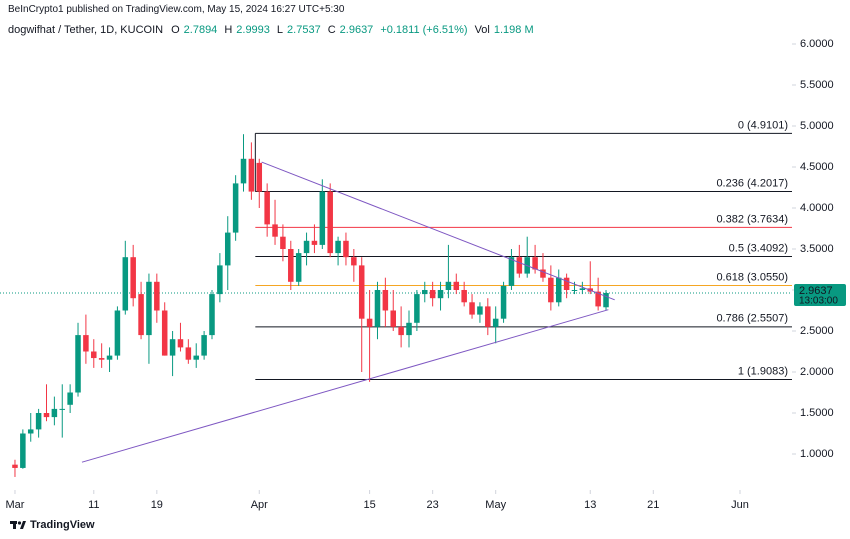 This screenshot has width=850, height=539. Describe the element at coordinates (86, 30) in the screenshot. I see `symbol: dogwifhat / Tether, 1D, KUCOIN` at that location.